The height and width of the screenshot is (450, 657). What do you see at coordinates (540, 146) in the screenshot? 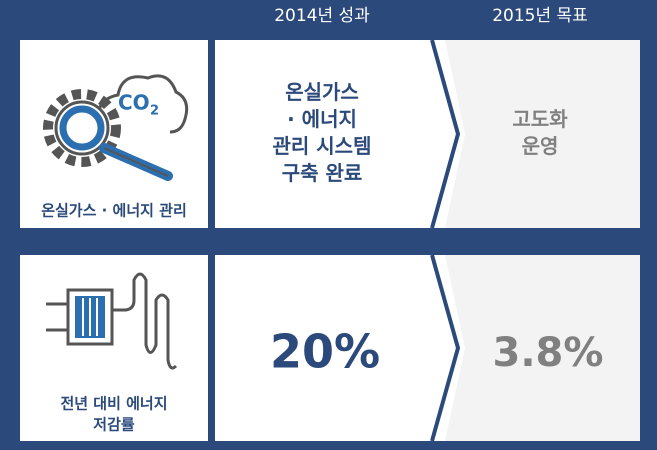
I see `target-text: 운영` at bounding box center [540, 146].